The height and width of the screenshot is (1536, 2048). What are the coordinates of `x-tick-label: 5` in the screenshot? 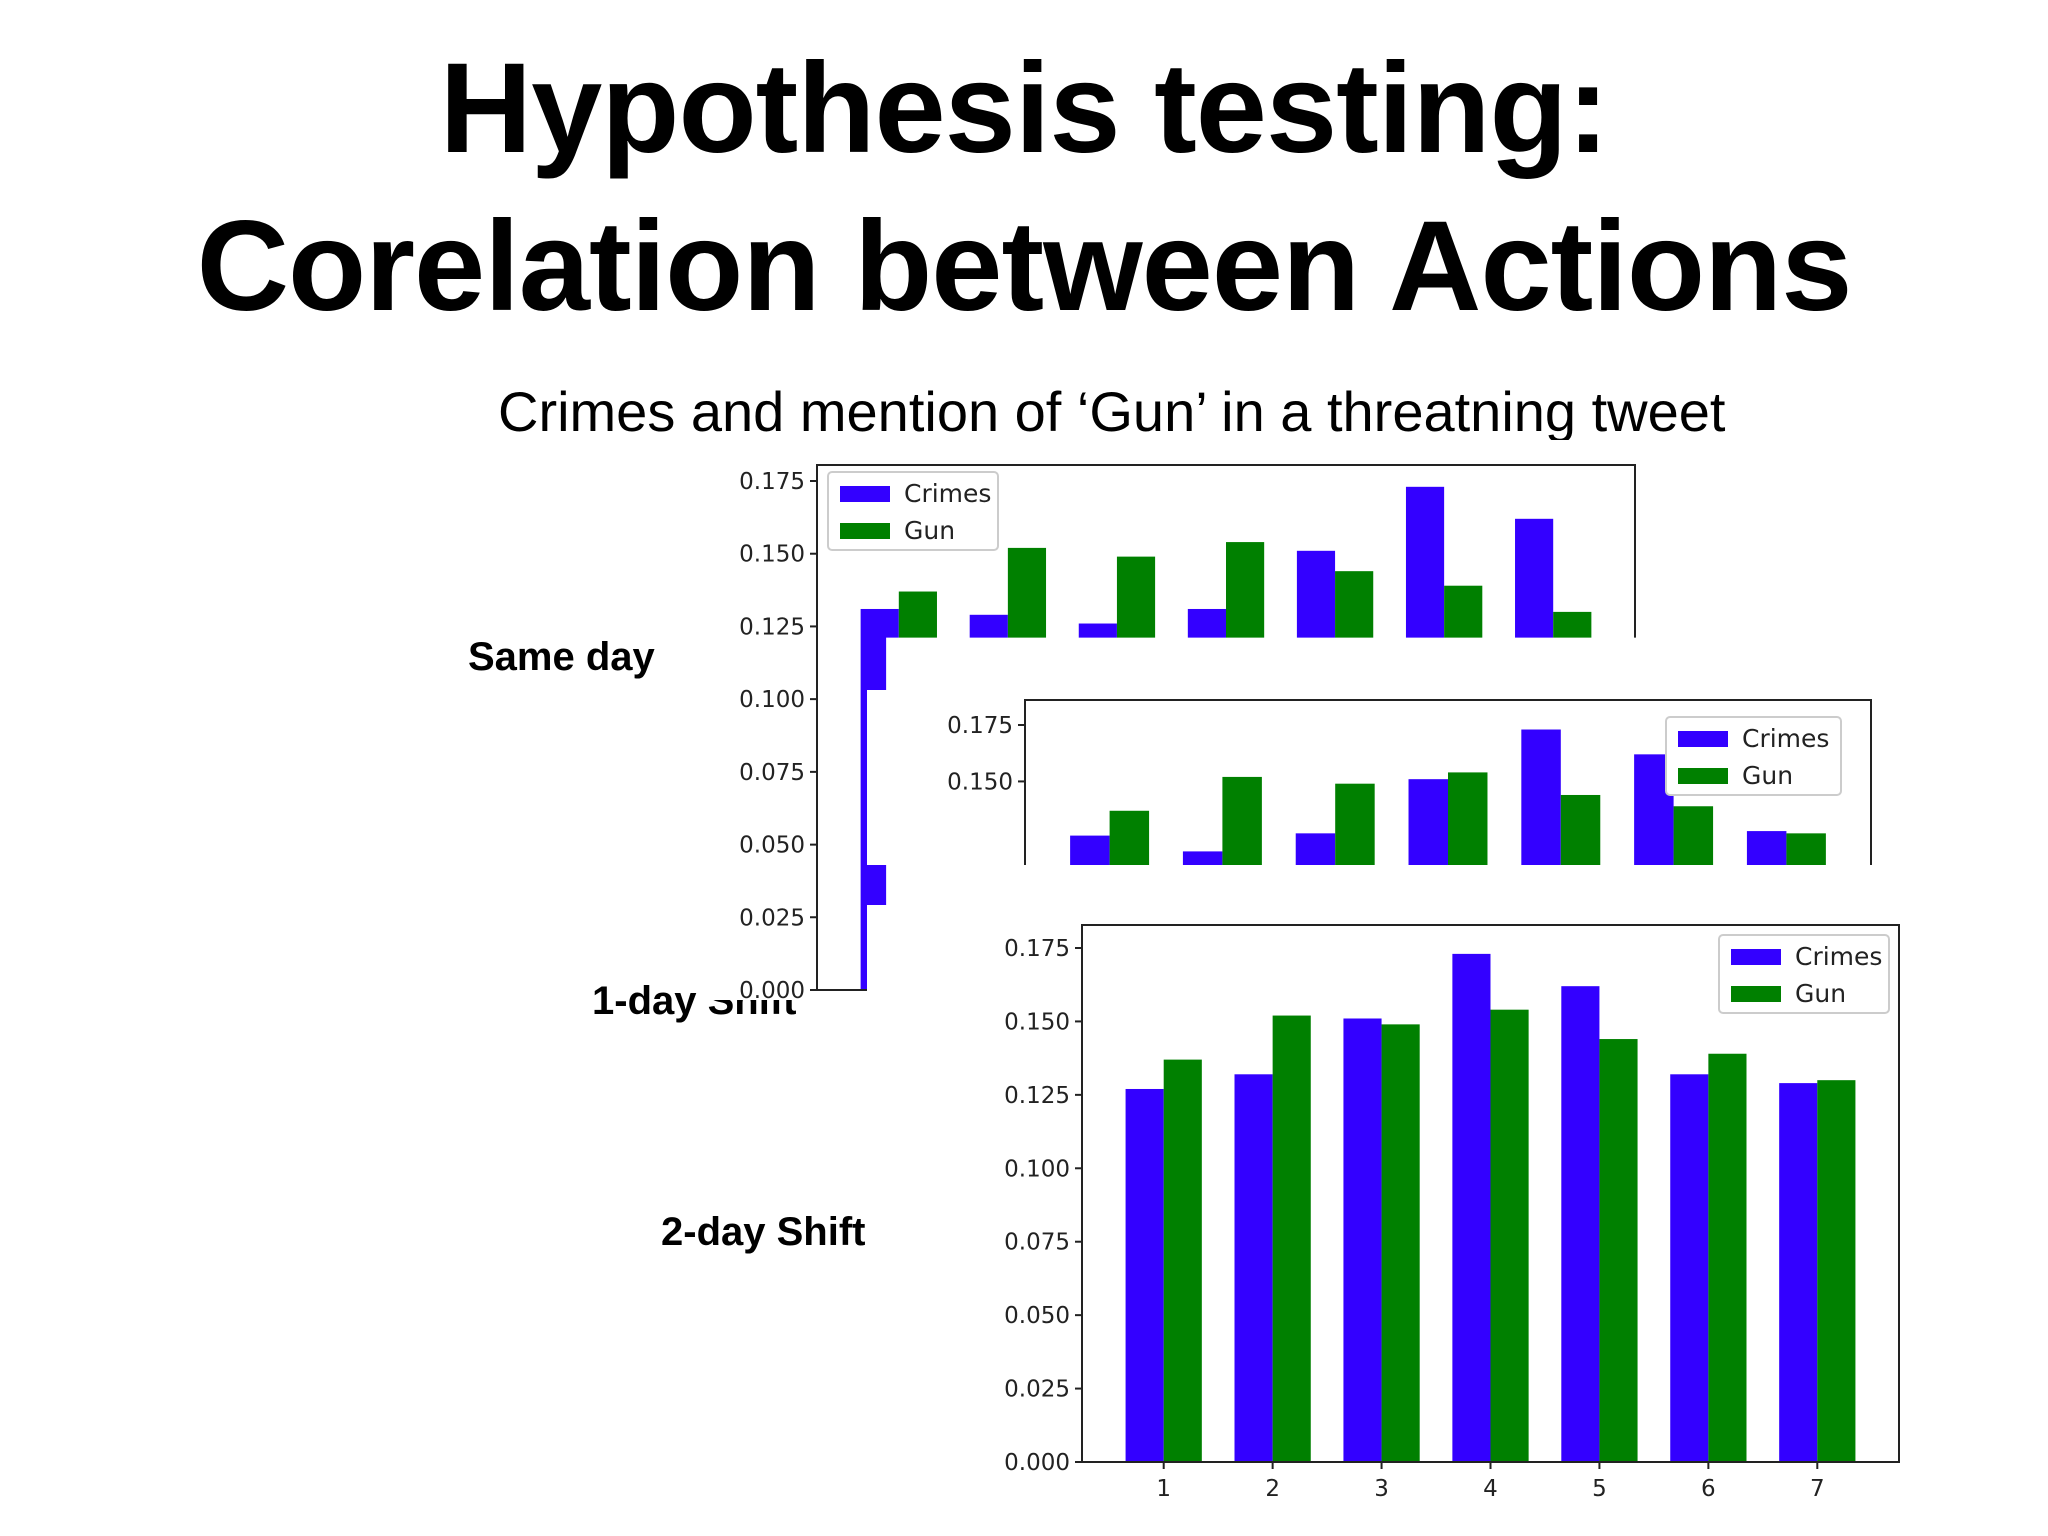 It's located at (1599, 1489).